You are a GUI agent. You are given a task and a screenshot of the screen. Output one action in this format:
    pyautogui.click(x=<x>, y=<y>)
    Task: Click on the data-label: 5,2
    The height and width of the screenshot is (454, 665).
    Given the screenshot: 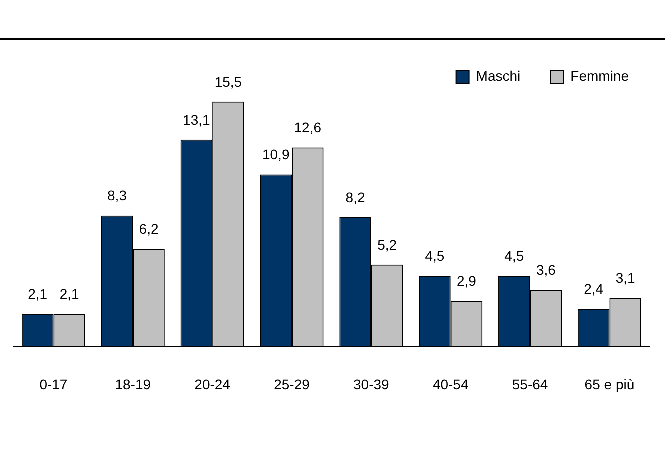 What is the action you would take?
    pyautogui.click(x=388, y=244)
    